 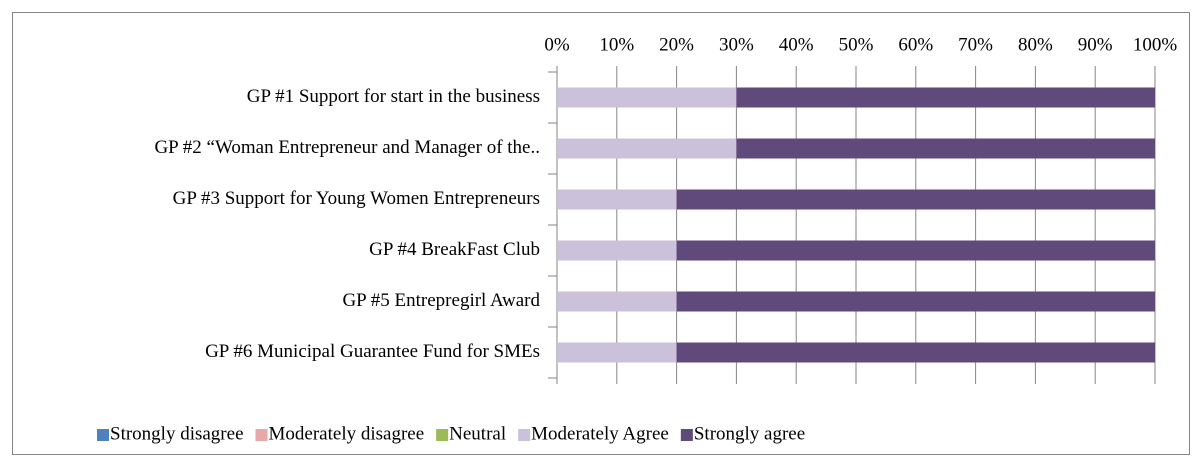 I want to click on x-tick-label: 10%, so click(x=616, y=44).